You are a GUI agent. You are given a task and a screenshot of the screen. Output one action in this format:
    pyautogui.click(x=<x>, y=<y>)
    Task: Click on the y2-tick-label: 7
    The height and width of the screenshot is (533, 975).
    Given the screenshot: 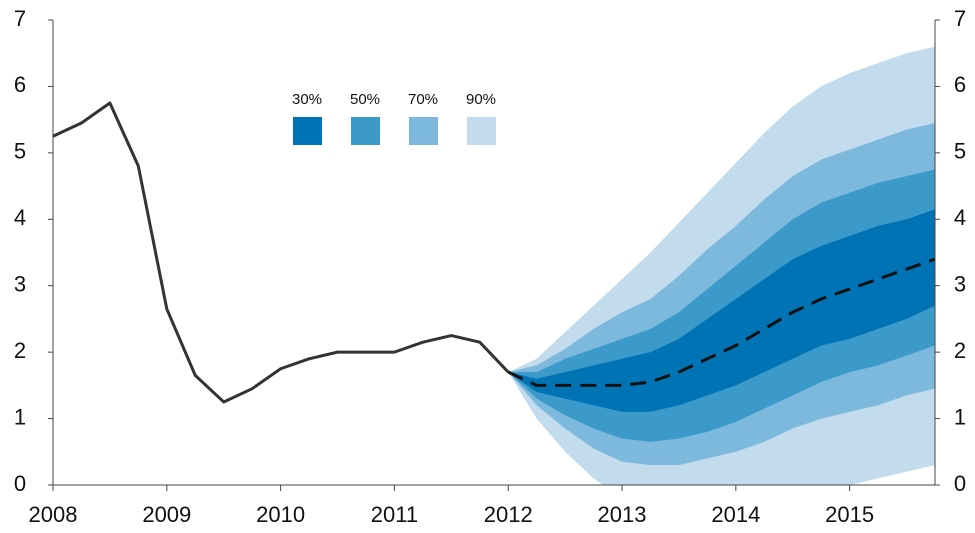 What is the action you would take?
    pyautogui.click(x=960, y=18)
    